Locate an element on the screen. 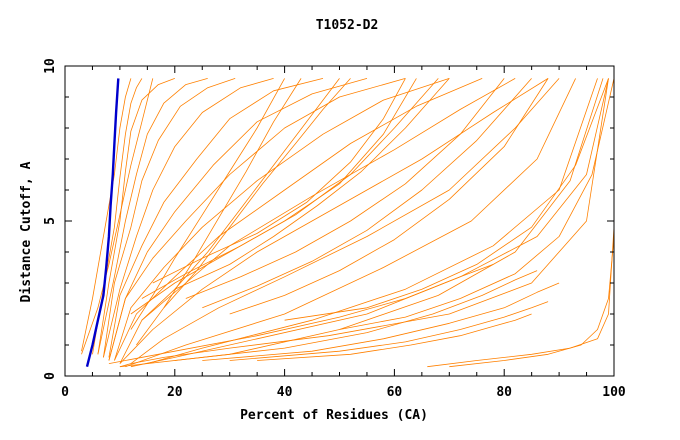 The height and width of the screenshot is (440, 680). chart-title: T1052-D2 is located at coordinates (347, 25).